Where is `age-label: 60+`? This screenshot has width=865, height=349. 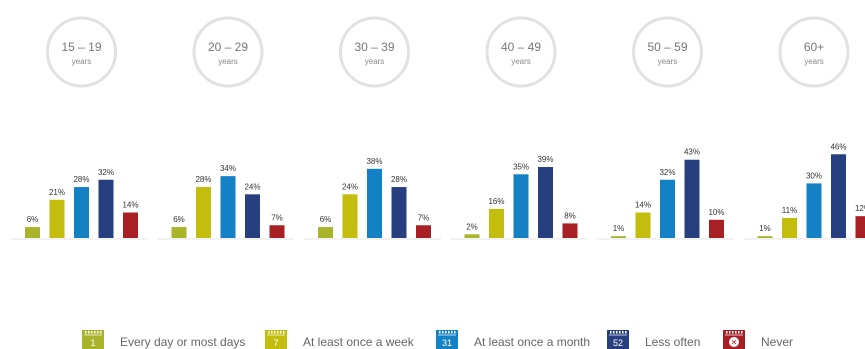 age-label: 60+ is located at coordinates (814, 47).